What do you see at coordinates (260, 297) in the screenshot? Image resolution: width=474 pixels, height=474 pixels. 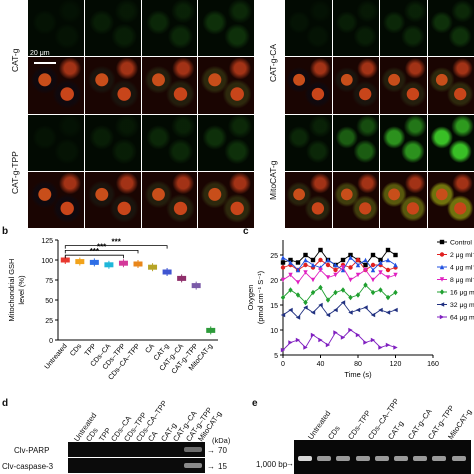 I see `y-axis-label: (pmol cm⁻¹ S⁻¹)` at bounding box center [260, 297].